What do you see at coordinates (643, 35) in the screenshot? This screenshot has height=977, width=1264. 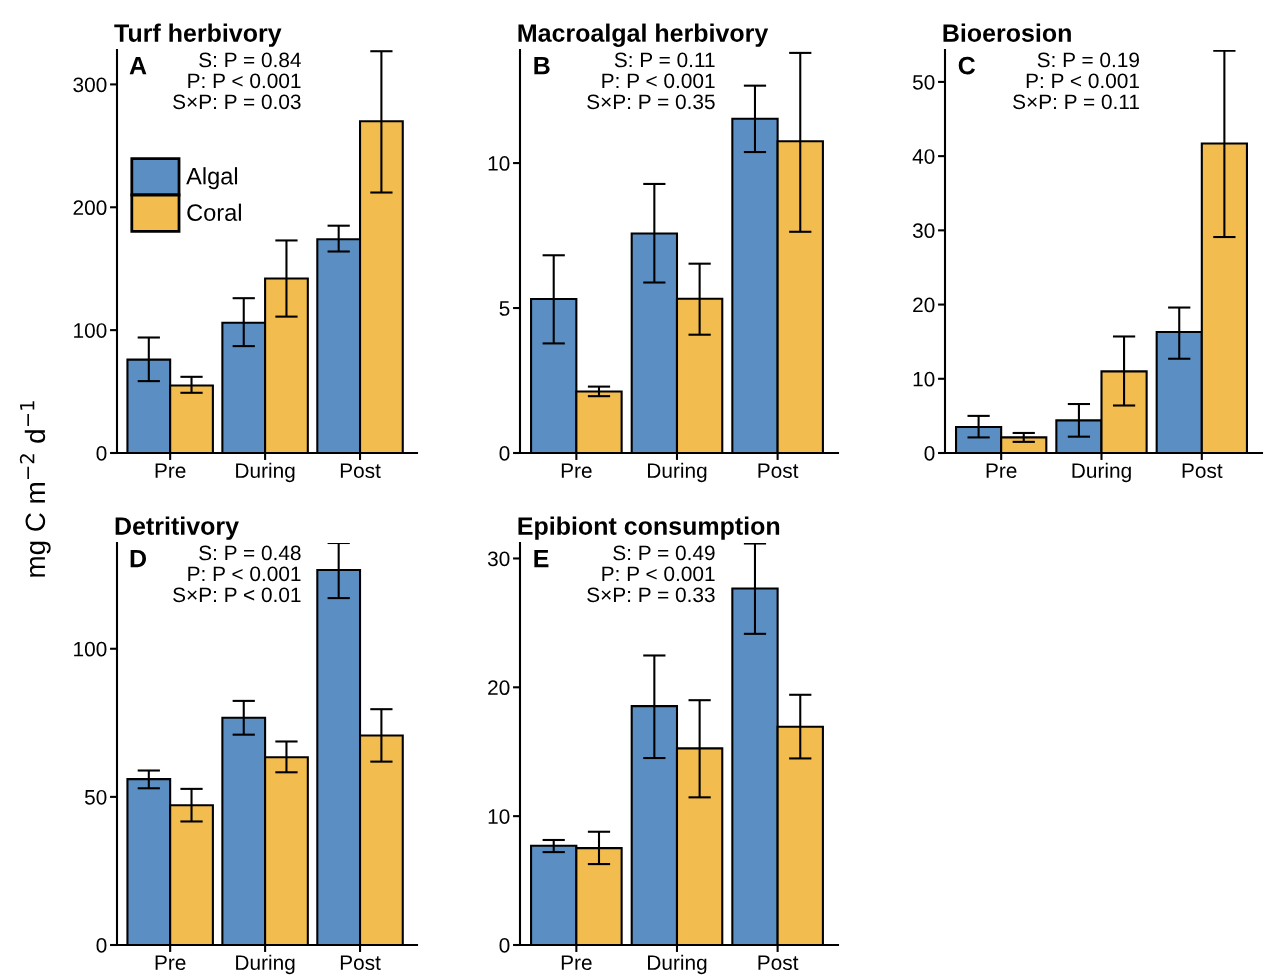 I see `chart-title: Macroalgal herbivory` at bounding box center [643, 35].